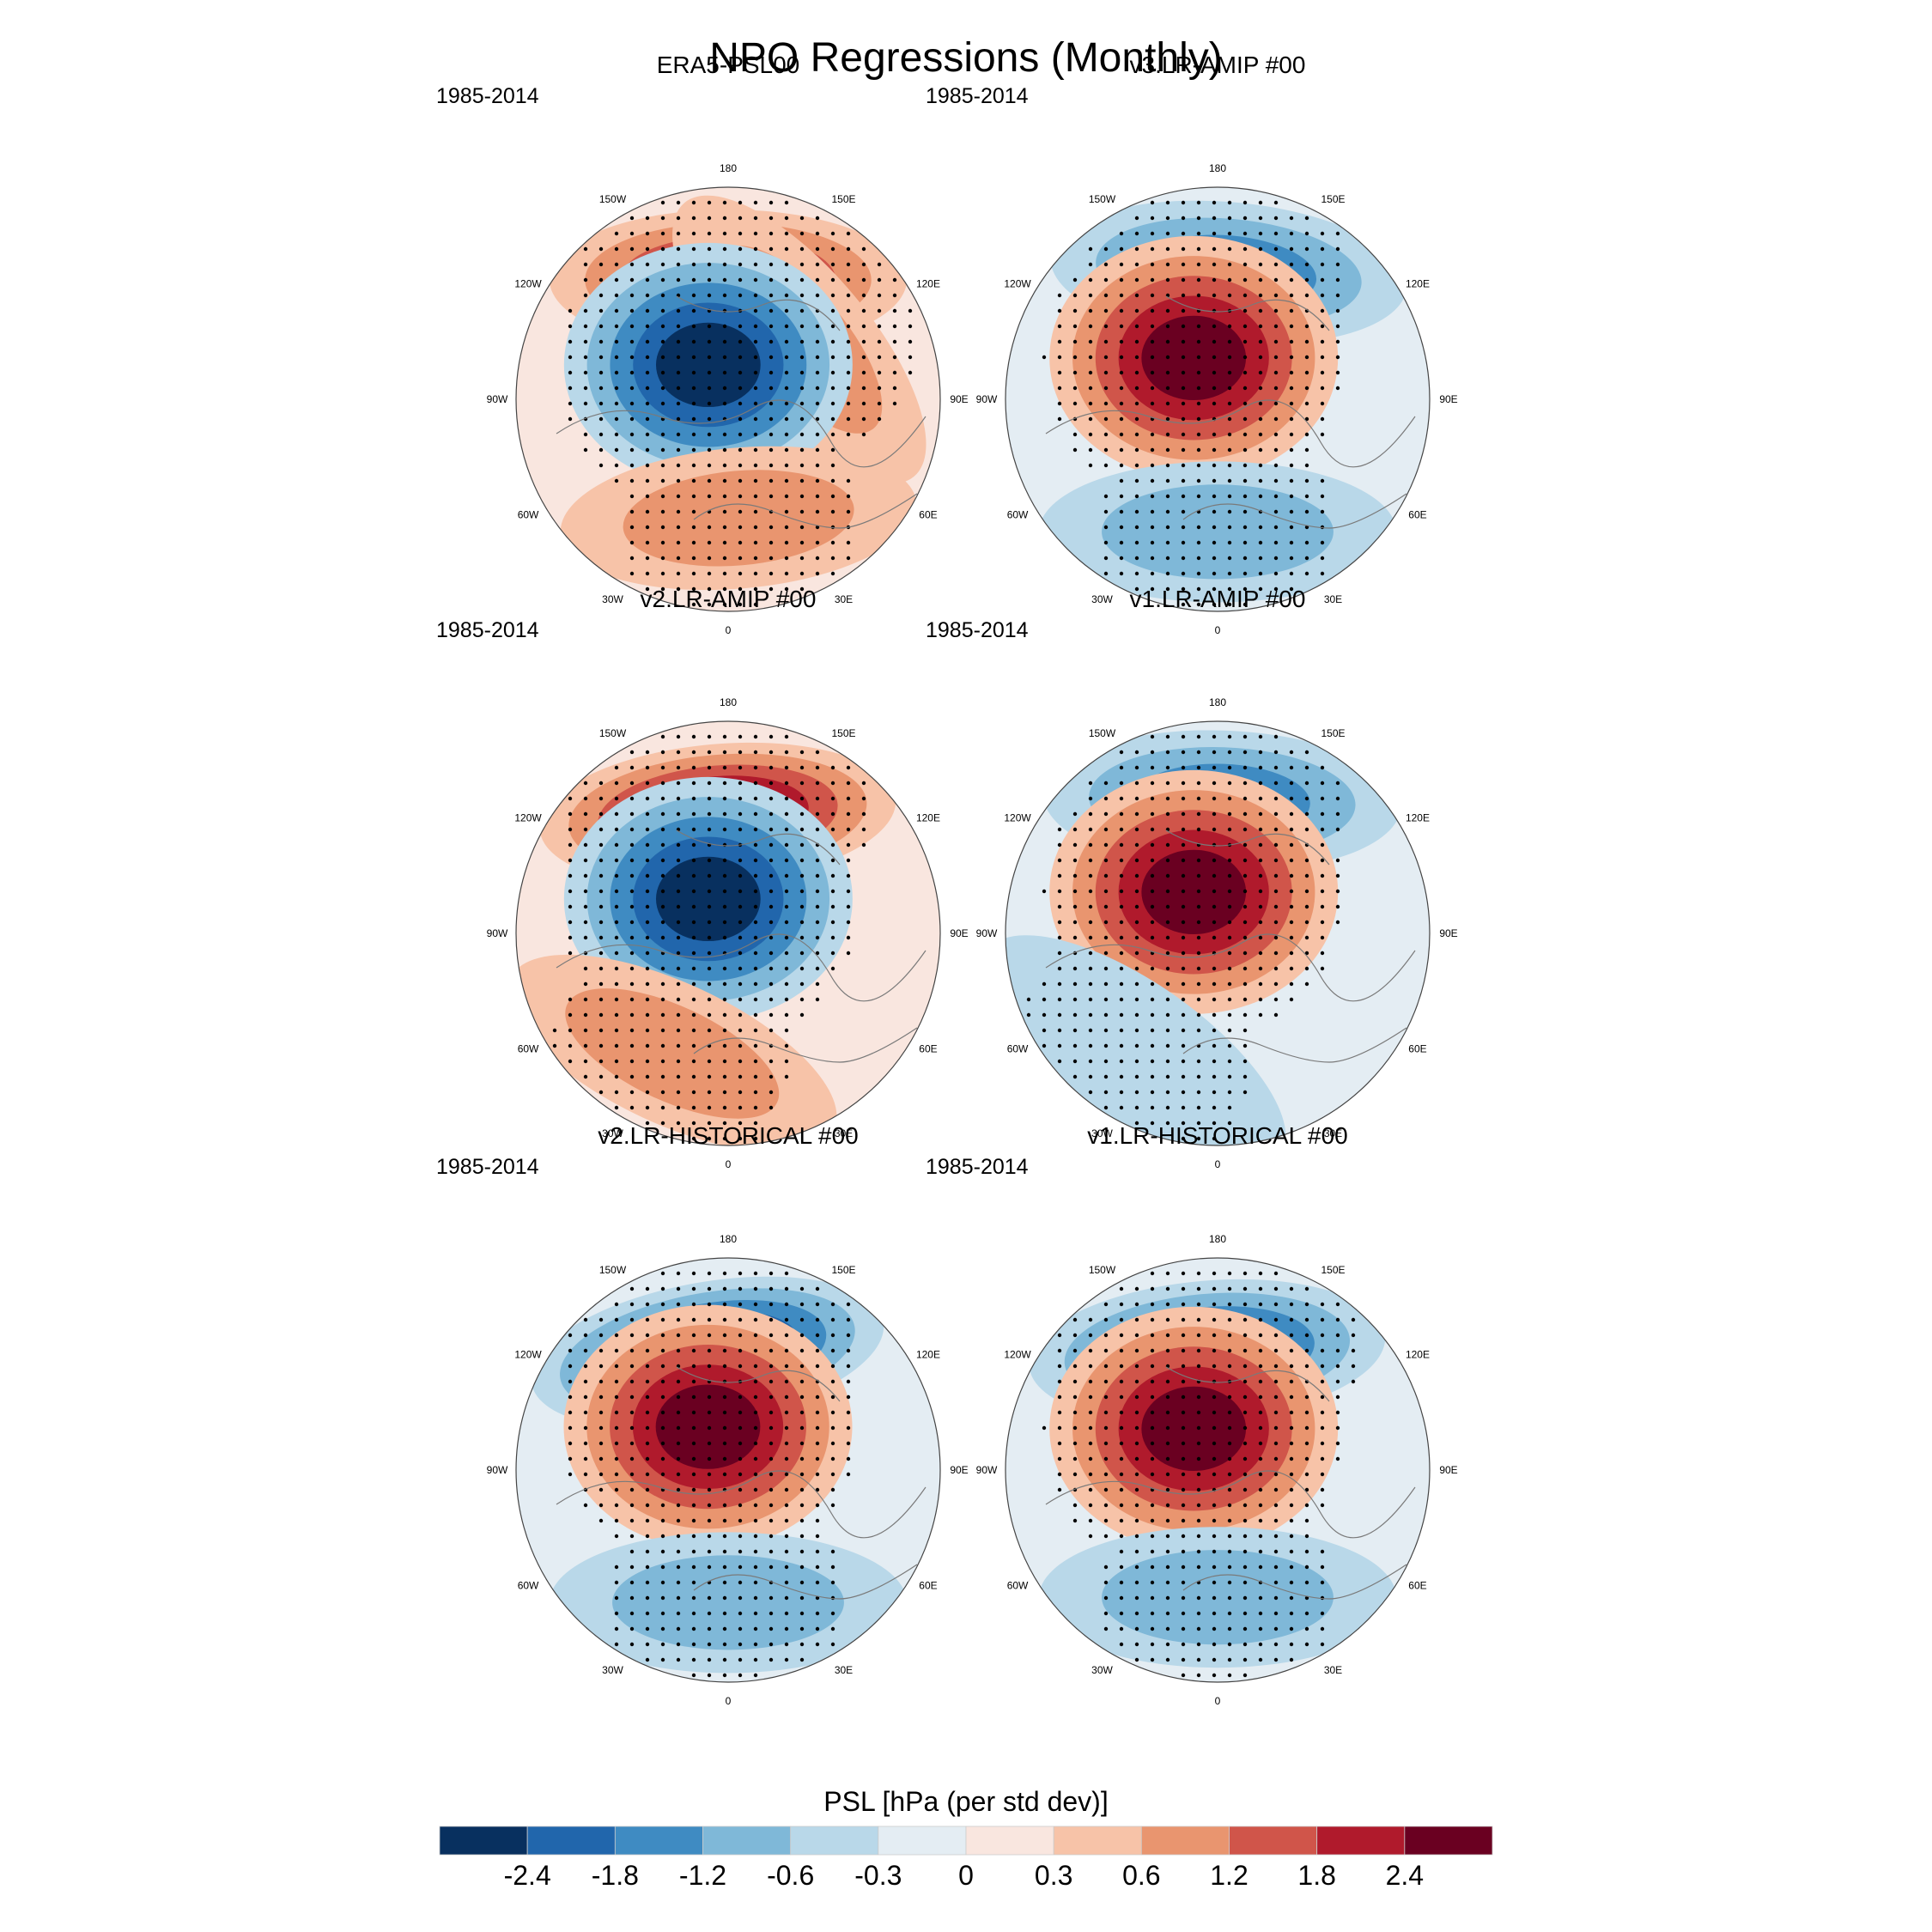 The width and height of the screenshot is (1932, 1932). What do you see at coordinates (527, 1875) in the screenshot?
I see `colorbar-tick-label: -2.4` at bounding box center [527, 1875].